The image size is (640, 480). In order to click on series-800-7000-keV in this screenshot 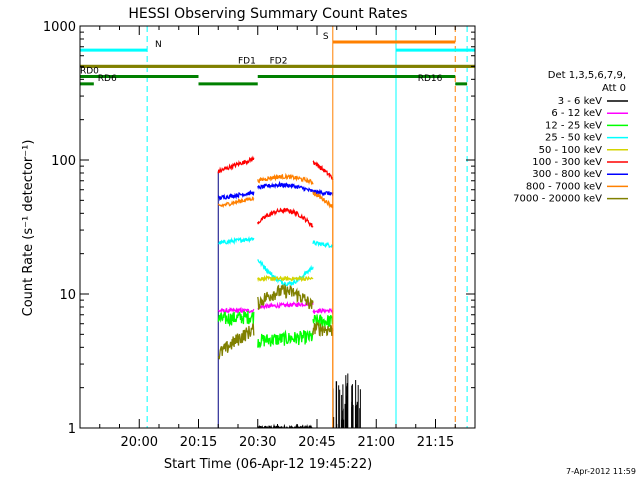, I will do `click(275, 190)`.